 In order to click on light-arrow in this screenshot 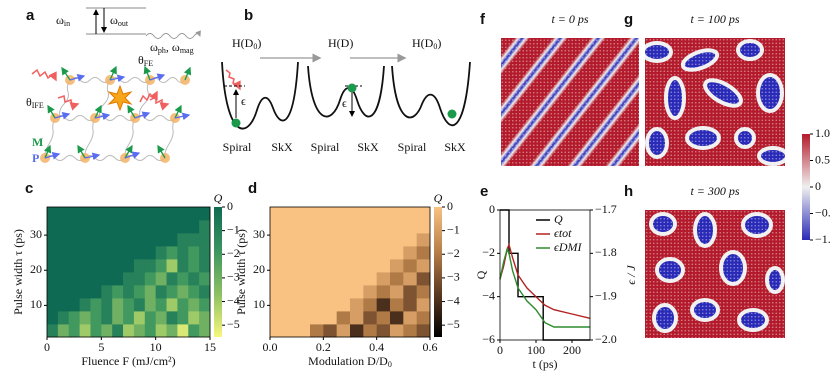, I will do `click(233, 80)`.